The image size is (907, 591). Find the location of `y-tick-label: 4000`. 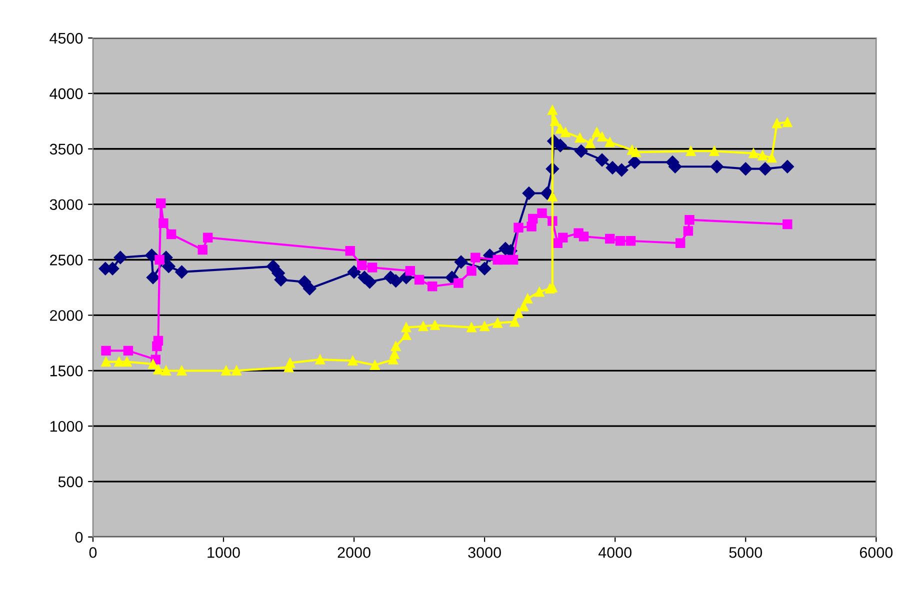

y-tick-label: 4000 is located at coordinates (66, 94).